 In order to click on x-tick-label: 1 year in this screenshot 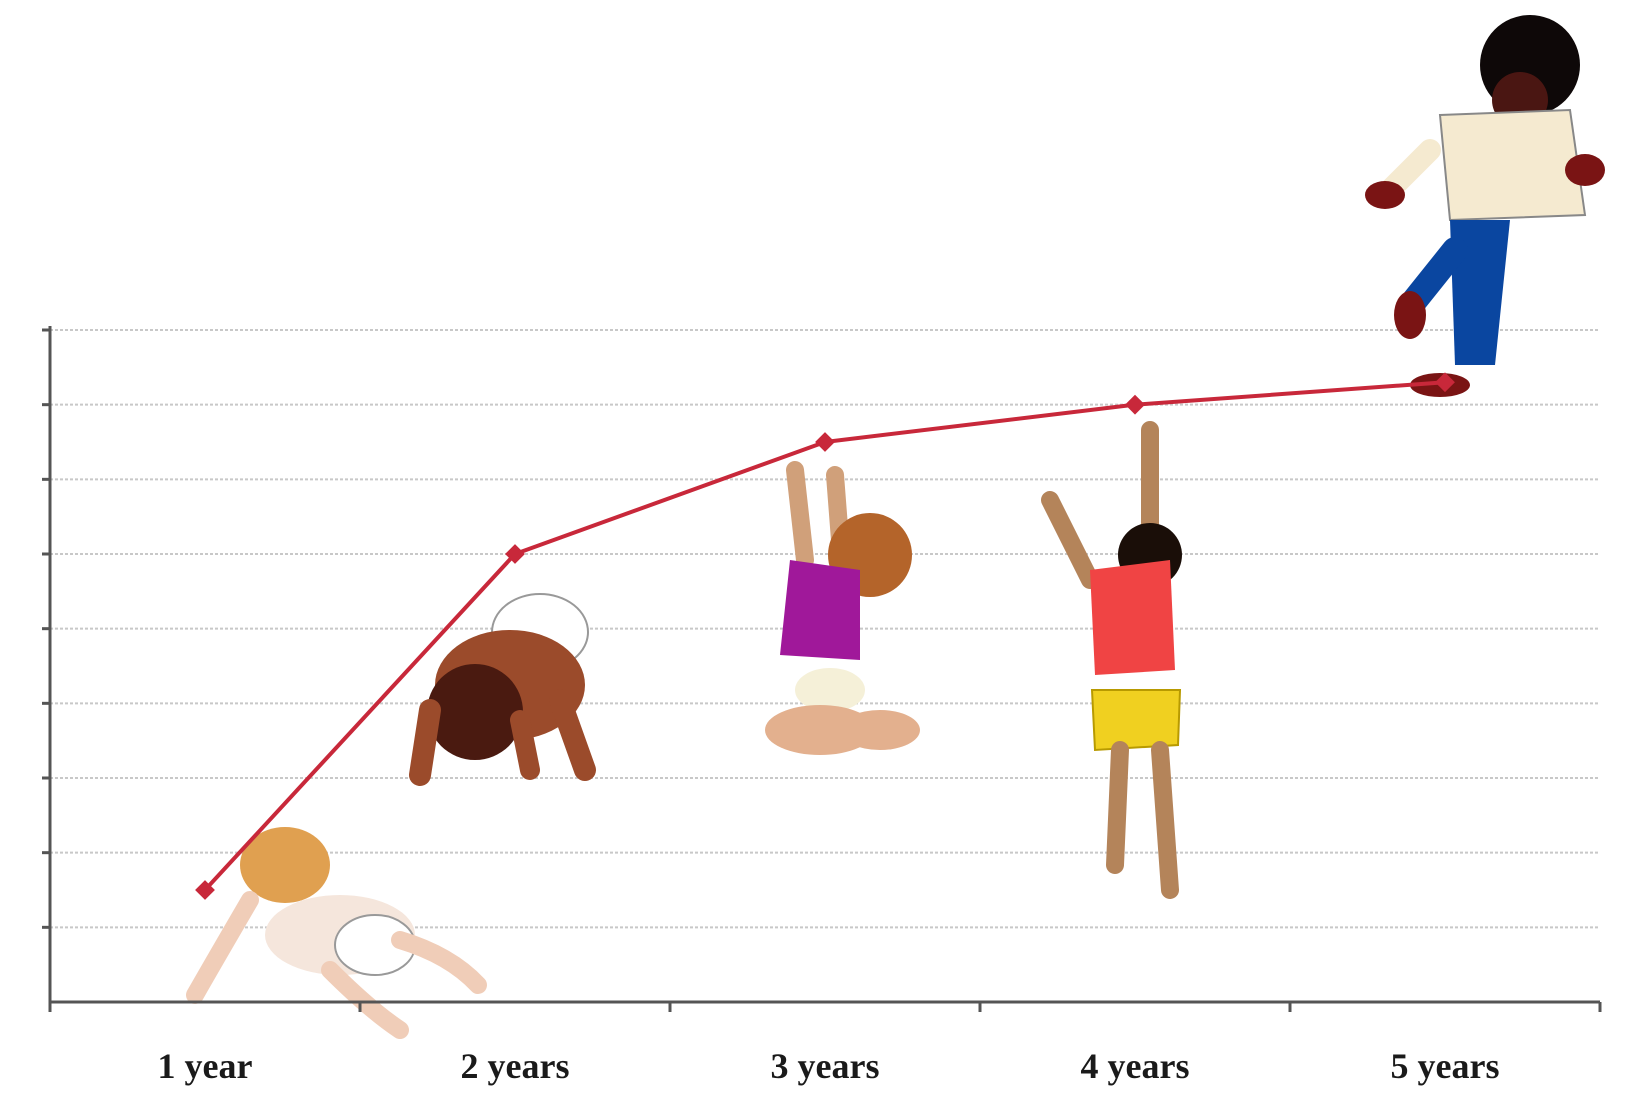, I will do `click(205, 1066)`.